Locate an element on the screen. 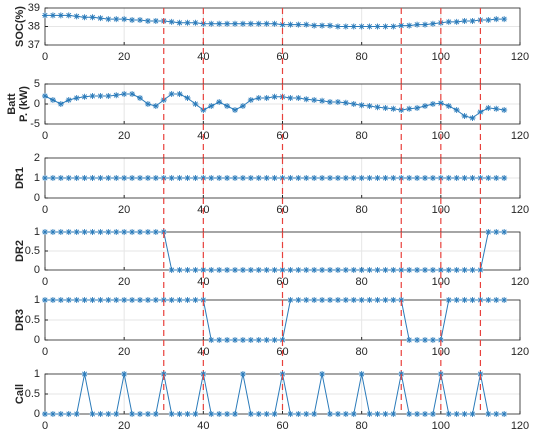 This screenshot has width=550, height=445. x-tick-label: 80 is located at coordinates (362, 136).